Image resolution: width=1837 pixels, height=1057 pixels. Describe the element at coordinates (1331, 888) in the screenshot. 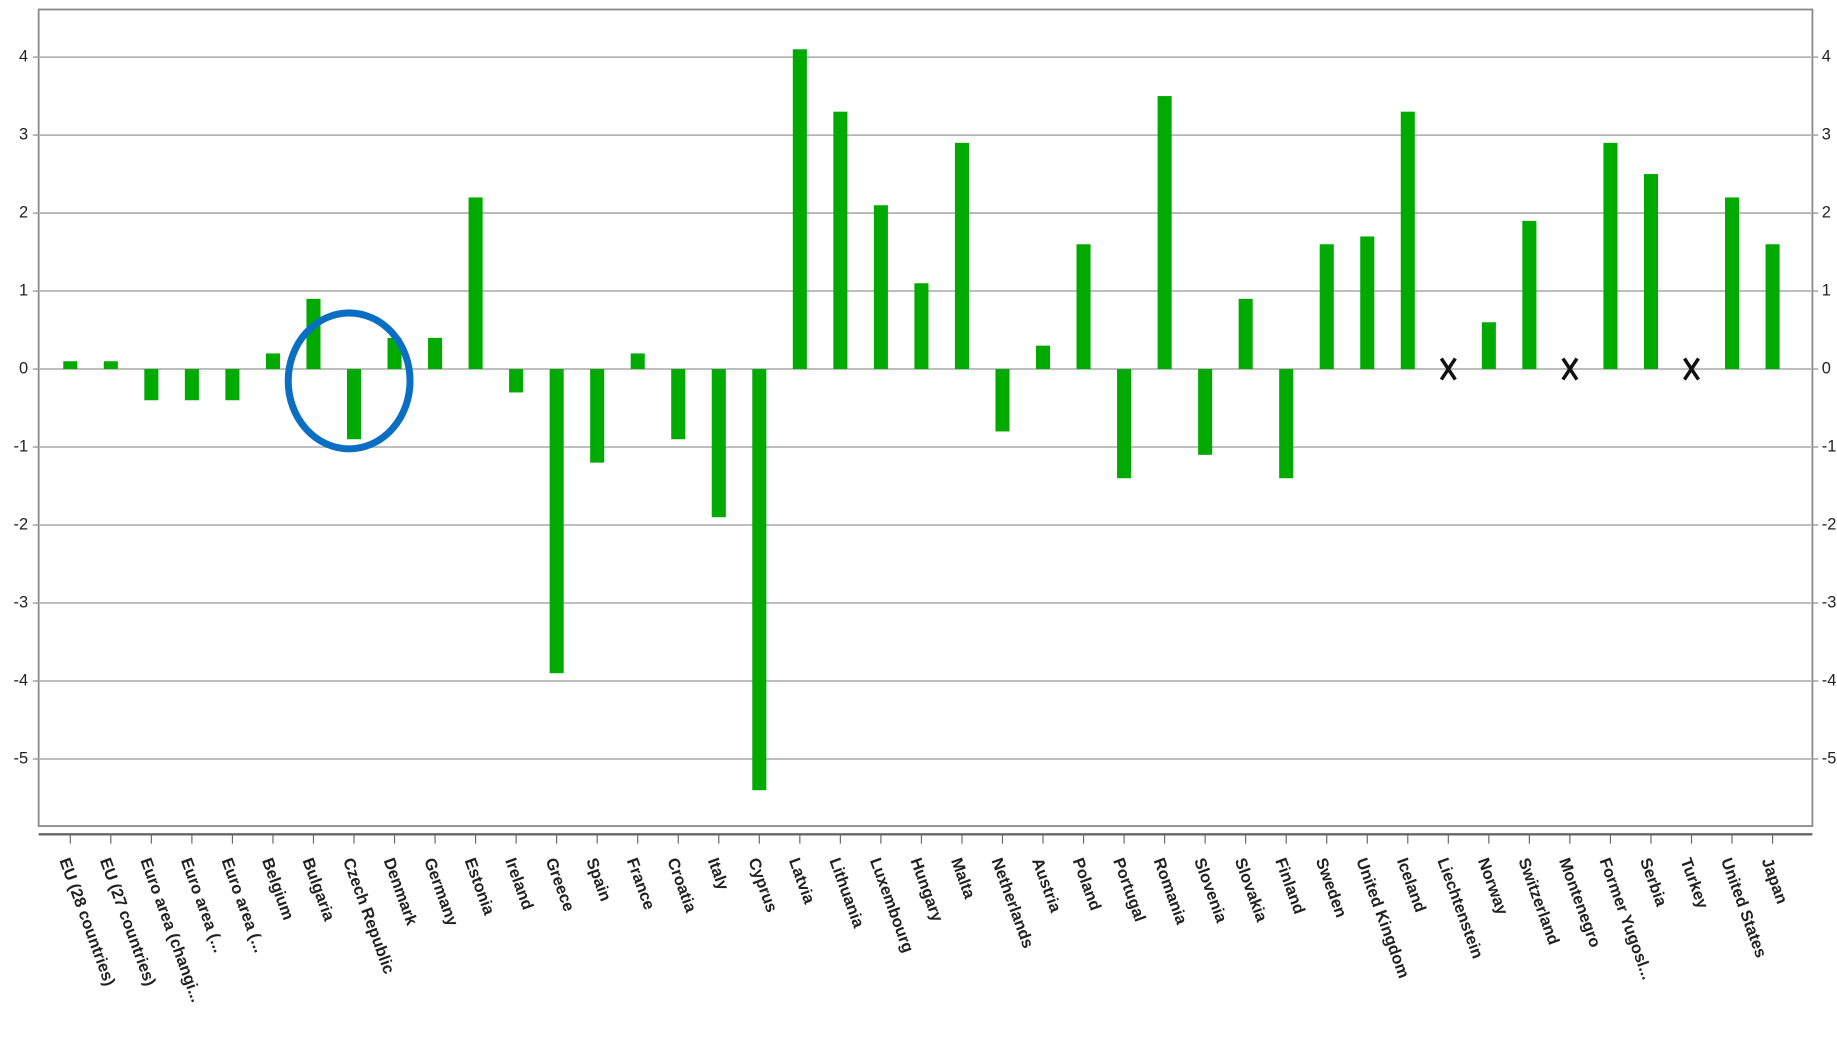

I see `x-tick-label: Sweden` at that location.